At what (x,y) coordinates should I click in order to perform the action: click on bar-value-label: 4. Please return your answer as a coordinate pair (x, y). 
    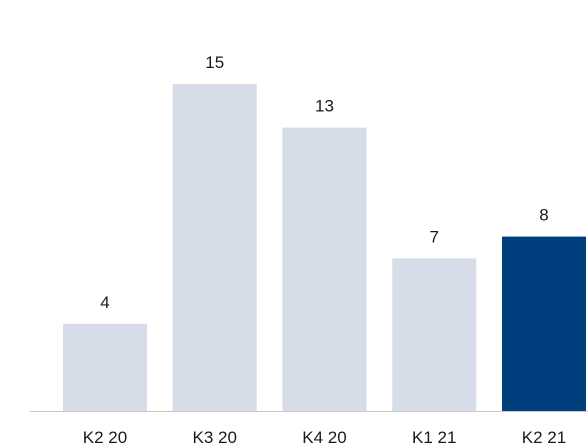
    Looking at the image, I should click on (104, 302).